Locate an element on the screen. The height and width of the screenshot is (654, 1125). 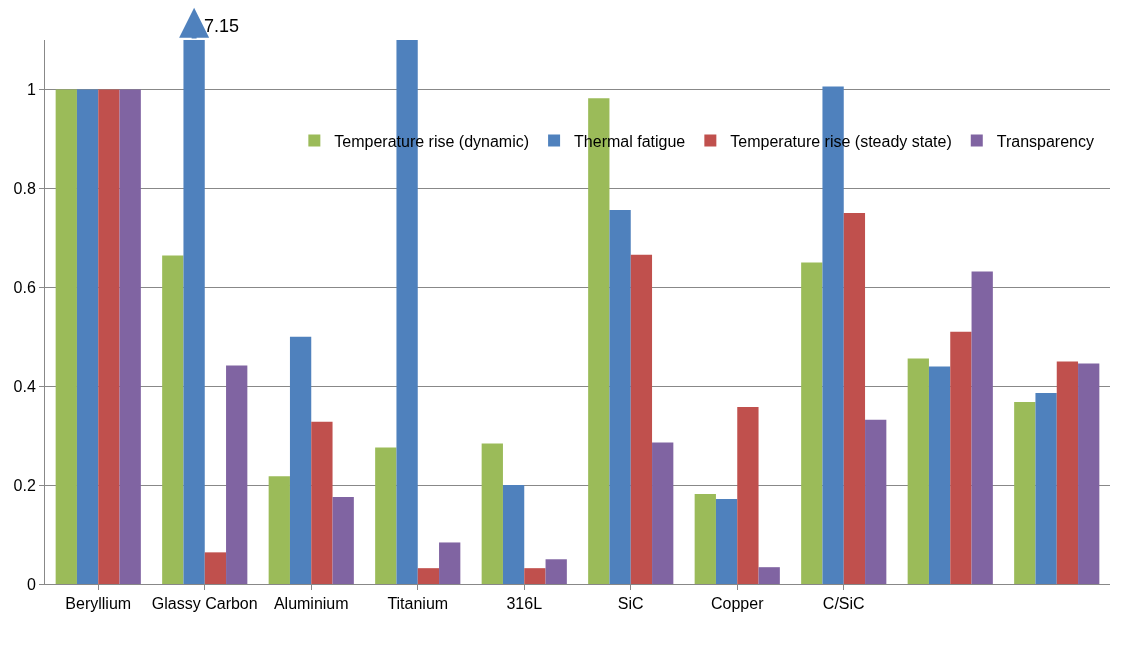
x-tick-label: SiC is located at coordinates (630, 604).